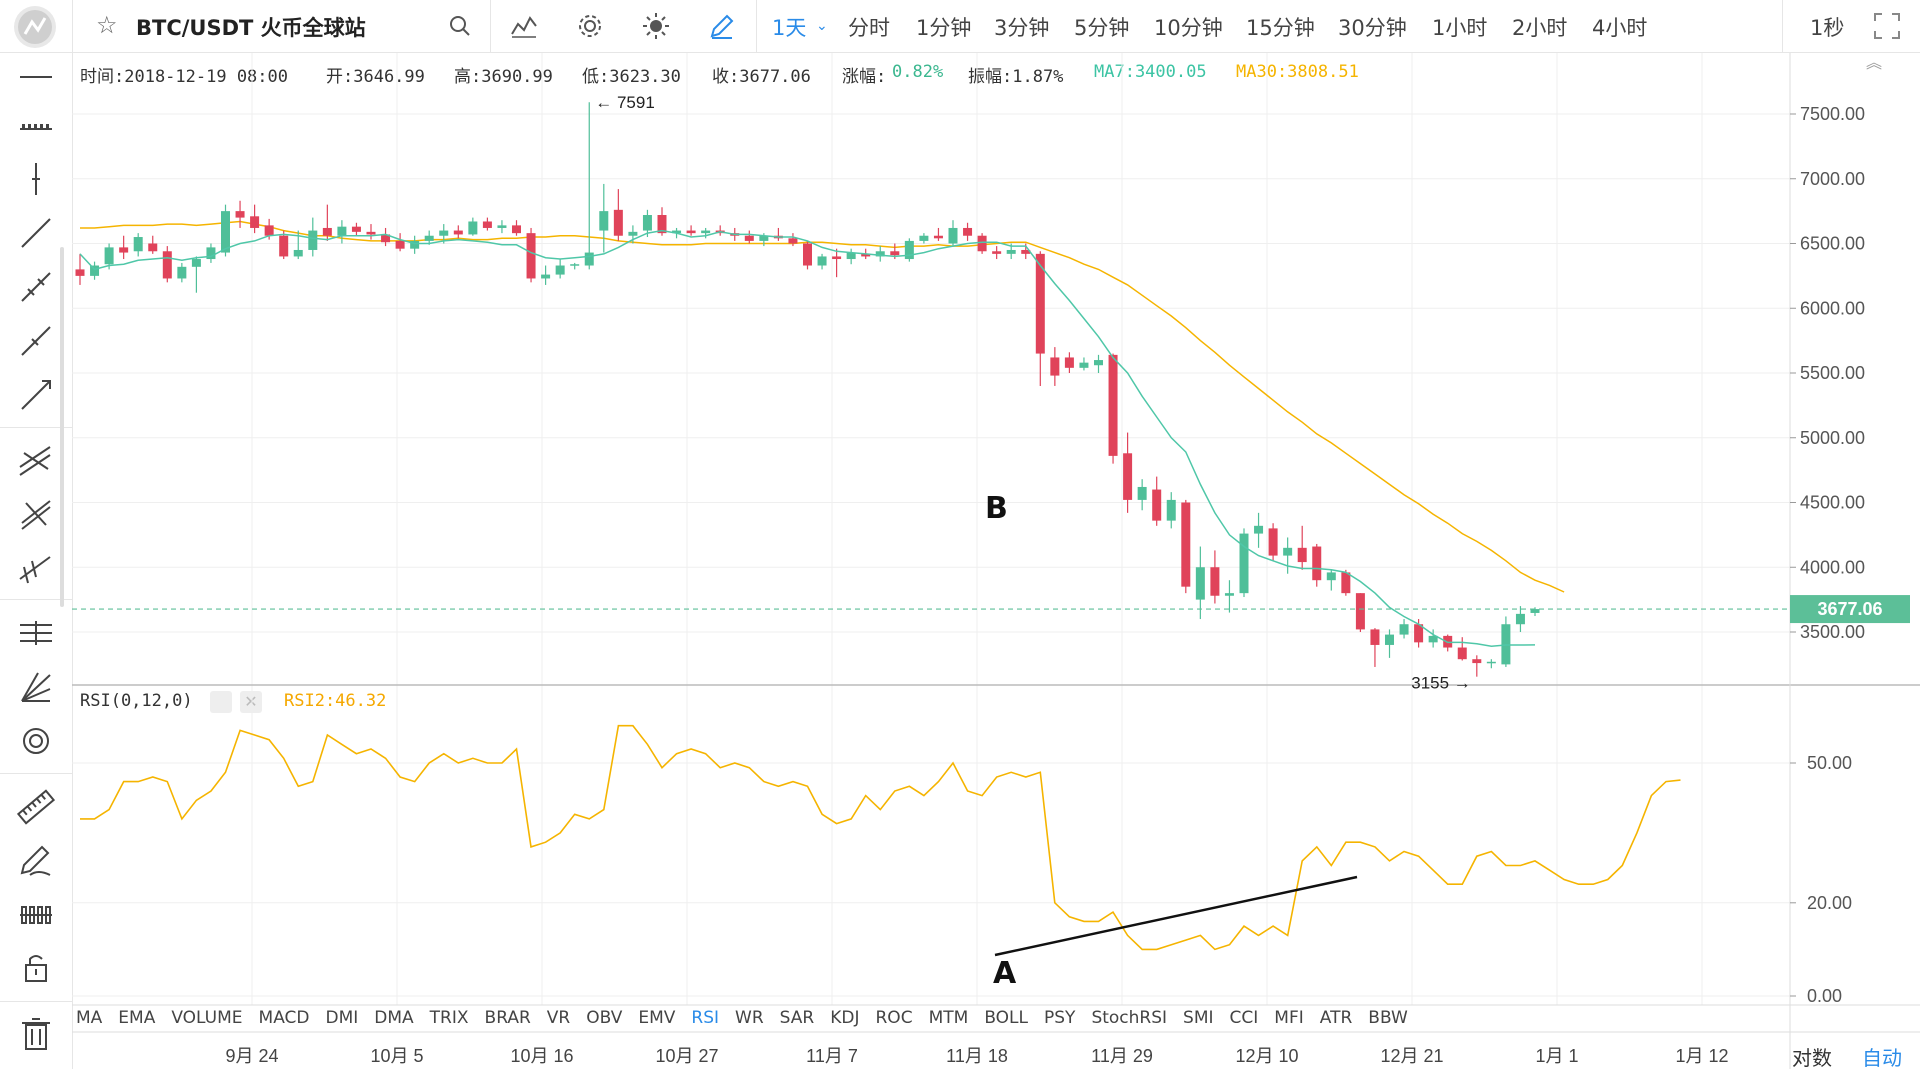 The image size is (1920, 1071). Describe the element at coordinates (1244, 1018) in the screenshot. I see `indicator-tab-cci: CCI` at that location.